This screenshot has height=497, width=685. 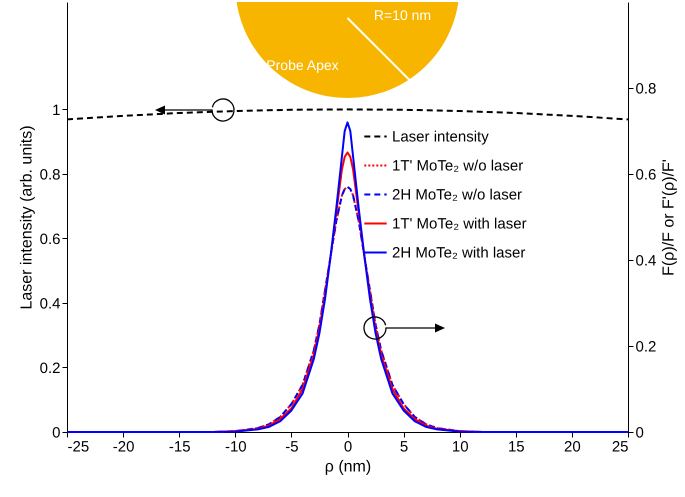 I want to click on y2-tick-label: 0.8, so click(x=646, y=89).